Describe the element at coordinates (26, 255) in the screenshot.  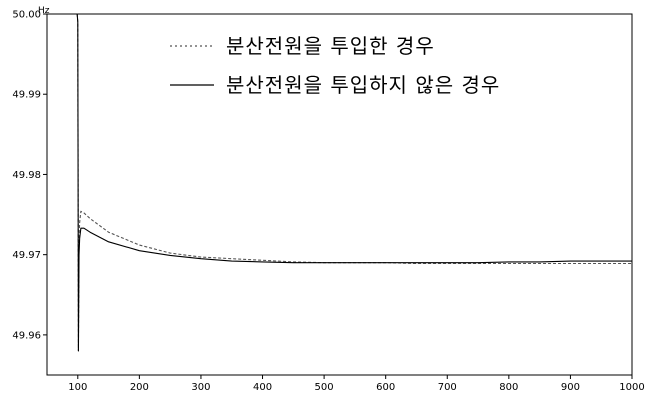
I see `y-tick-label: 49.97` at that location.